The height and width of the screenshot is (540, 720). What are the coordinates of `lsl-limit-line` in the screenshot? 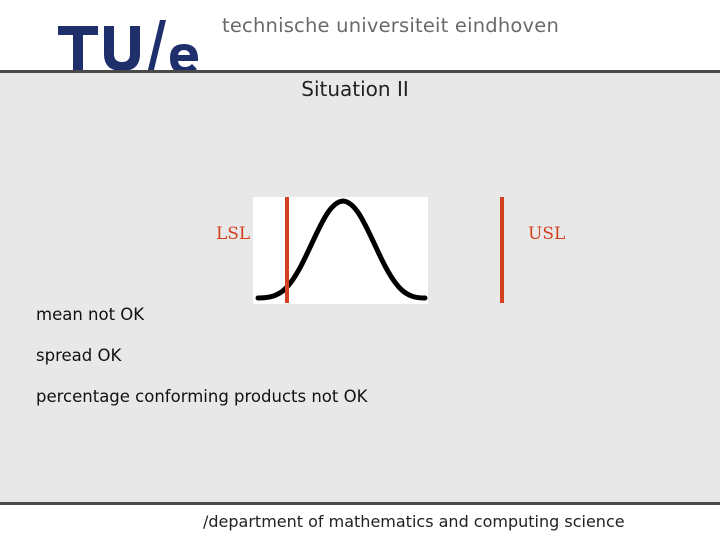 It's located at (287, 250).